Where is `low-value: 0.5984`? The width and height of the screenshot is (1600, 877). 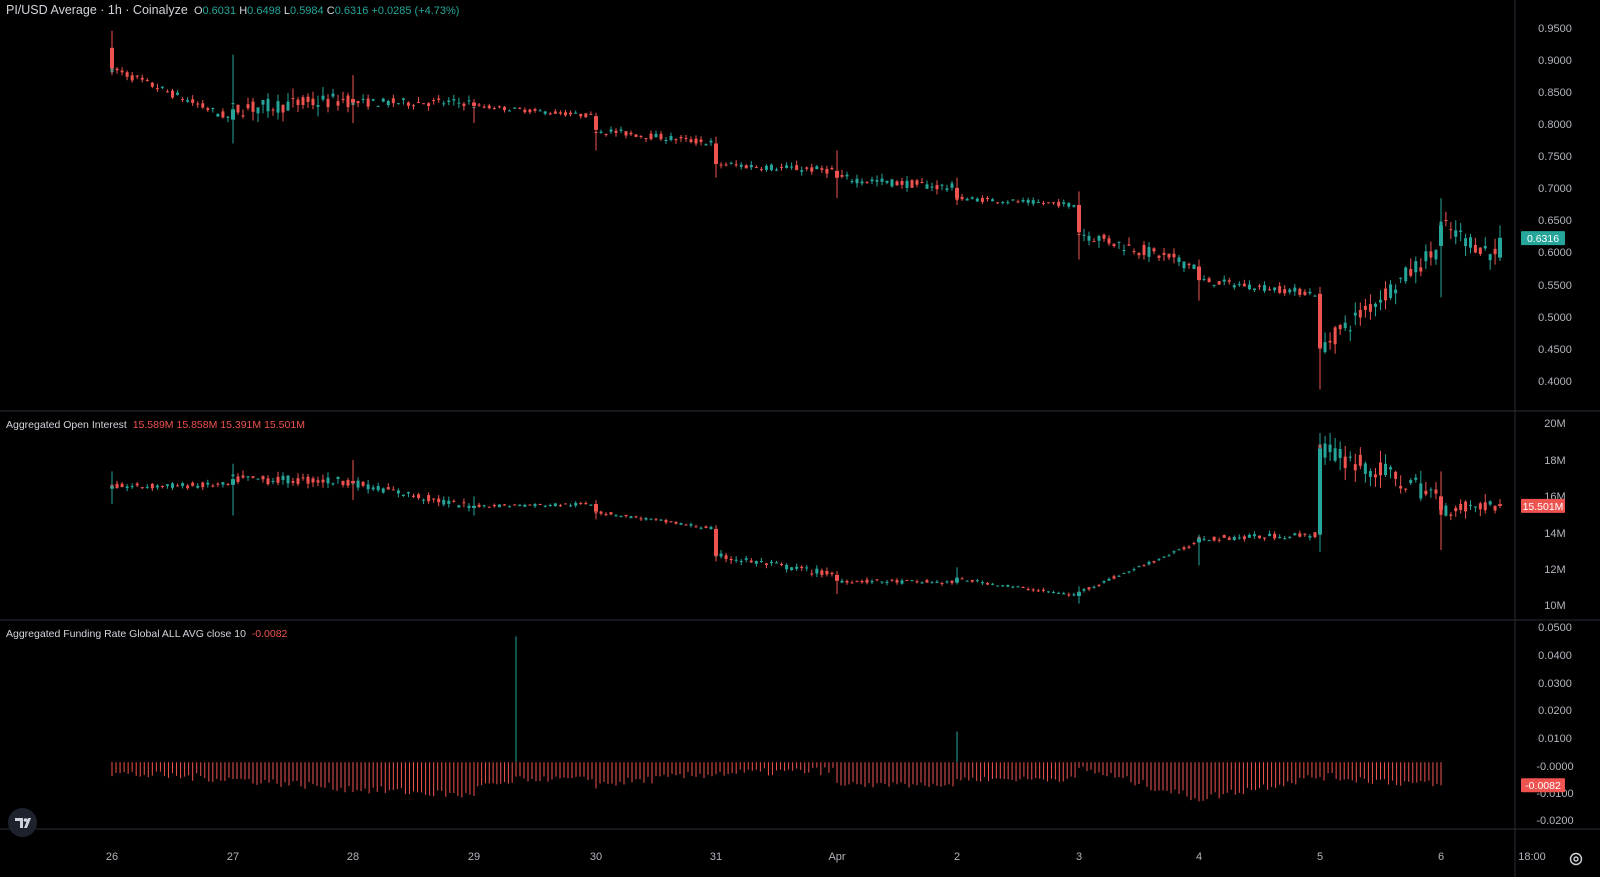 low-value: 0.5984 is located at coordinates (307, 11).